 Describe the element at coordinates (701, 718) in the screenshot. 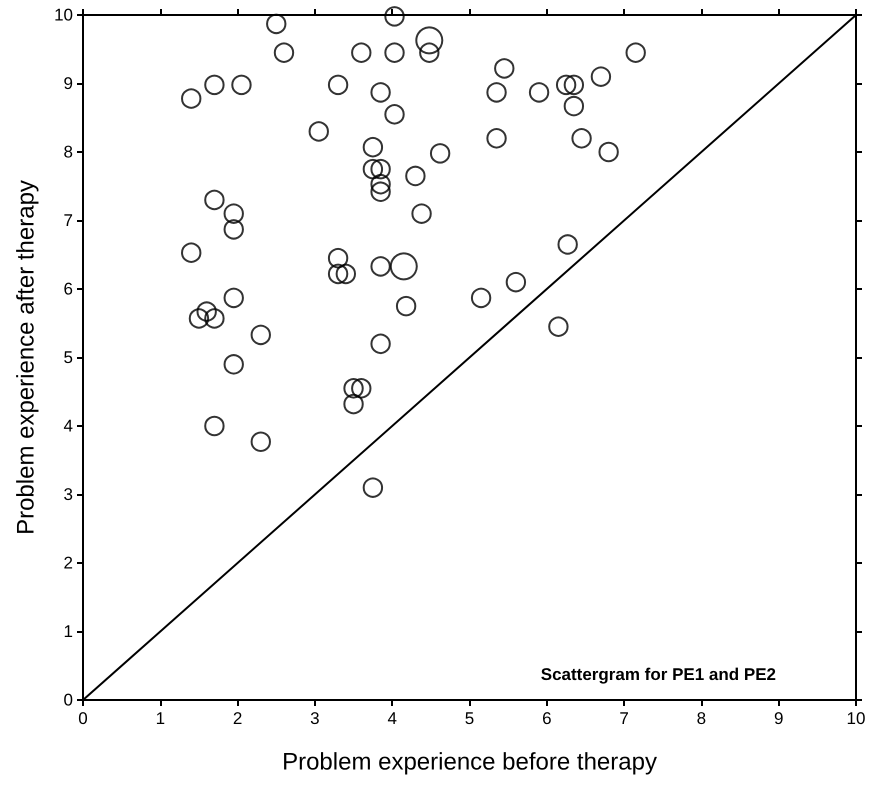

I see `x-tick-label: 8` at that location.